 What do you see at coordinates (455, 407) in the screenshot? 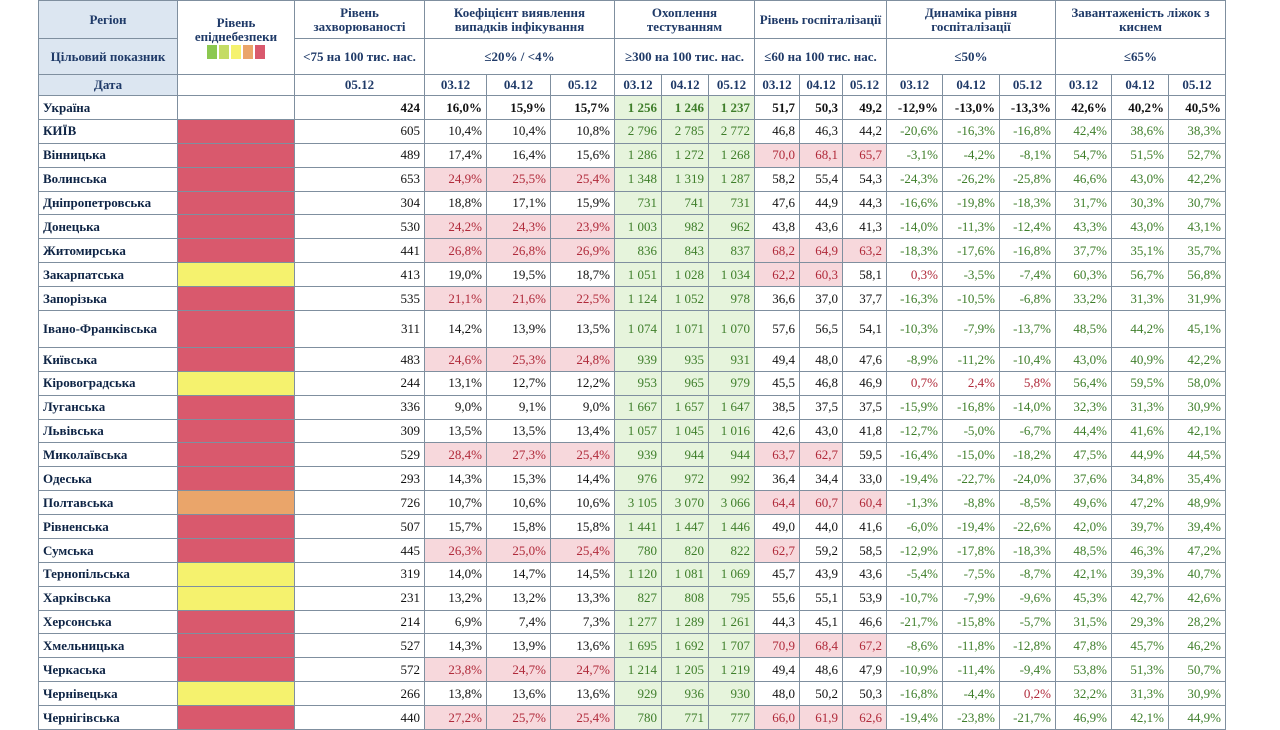
I see `positivity-value: 9,0%` at bounding box center [455, 407].